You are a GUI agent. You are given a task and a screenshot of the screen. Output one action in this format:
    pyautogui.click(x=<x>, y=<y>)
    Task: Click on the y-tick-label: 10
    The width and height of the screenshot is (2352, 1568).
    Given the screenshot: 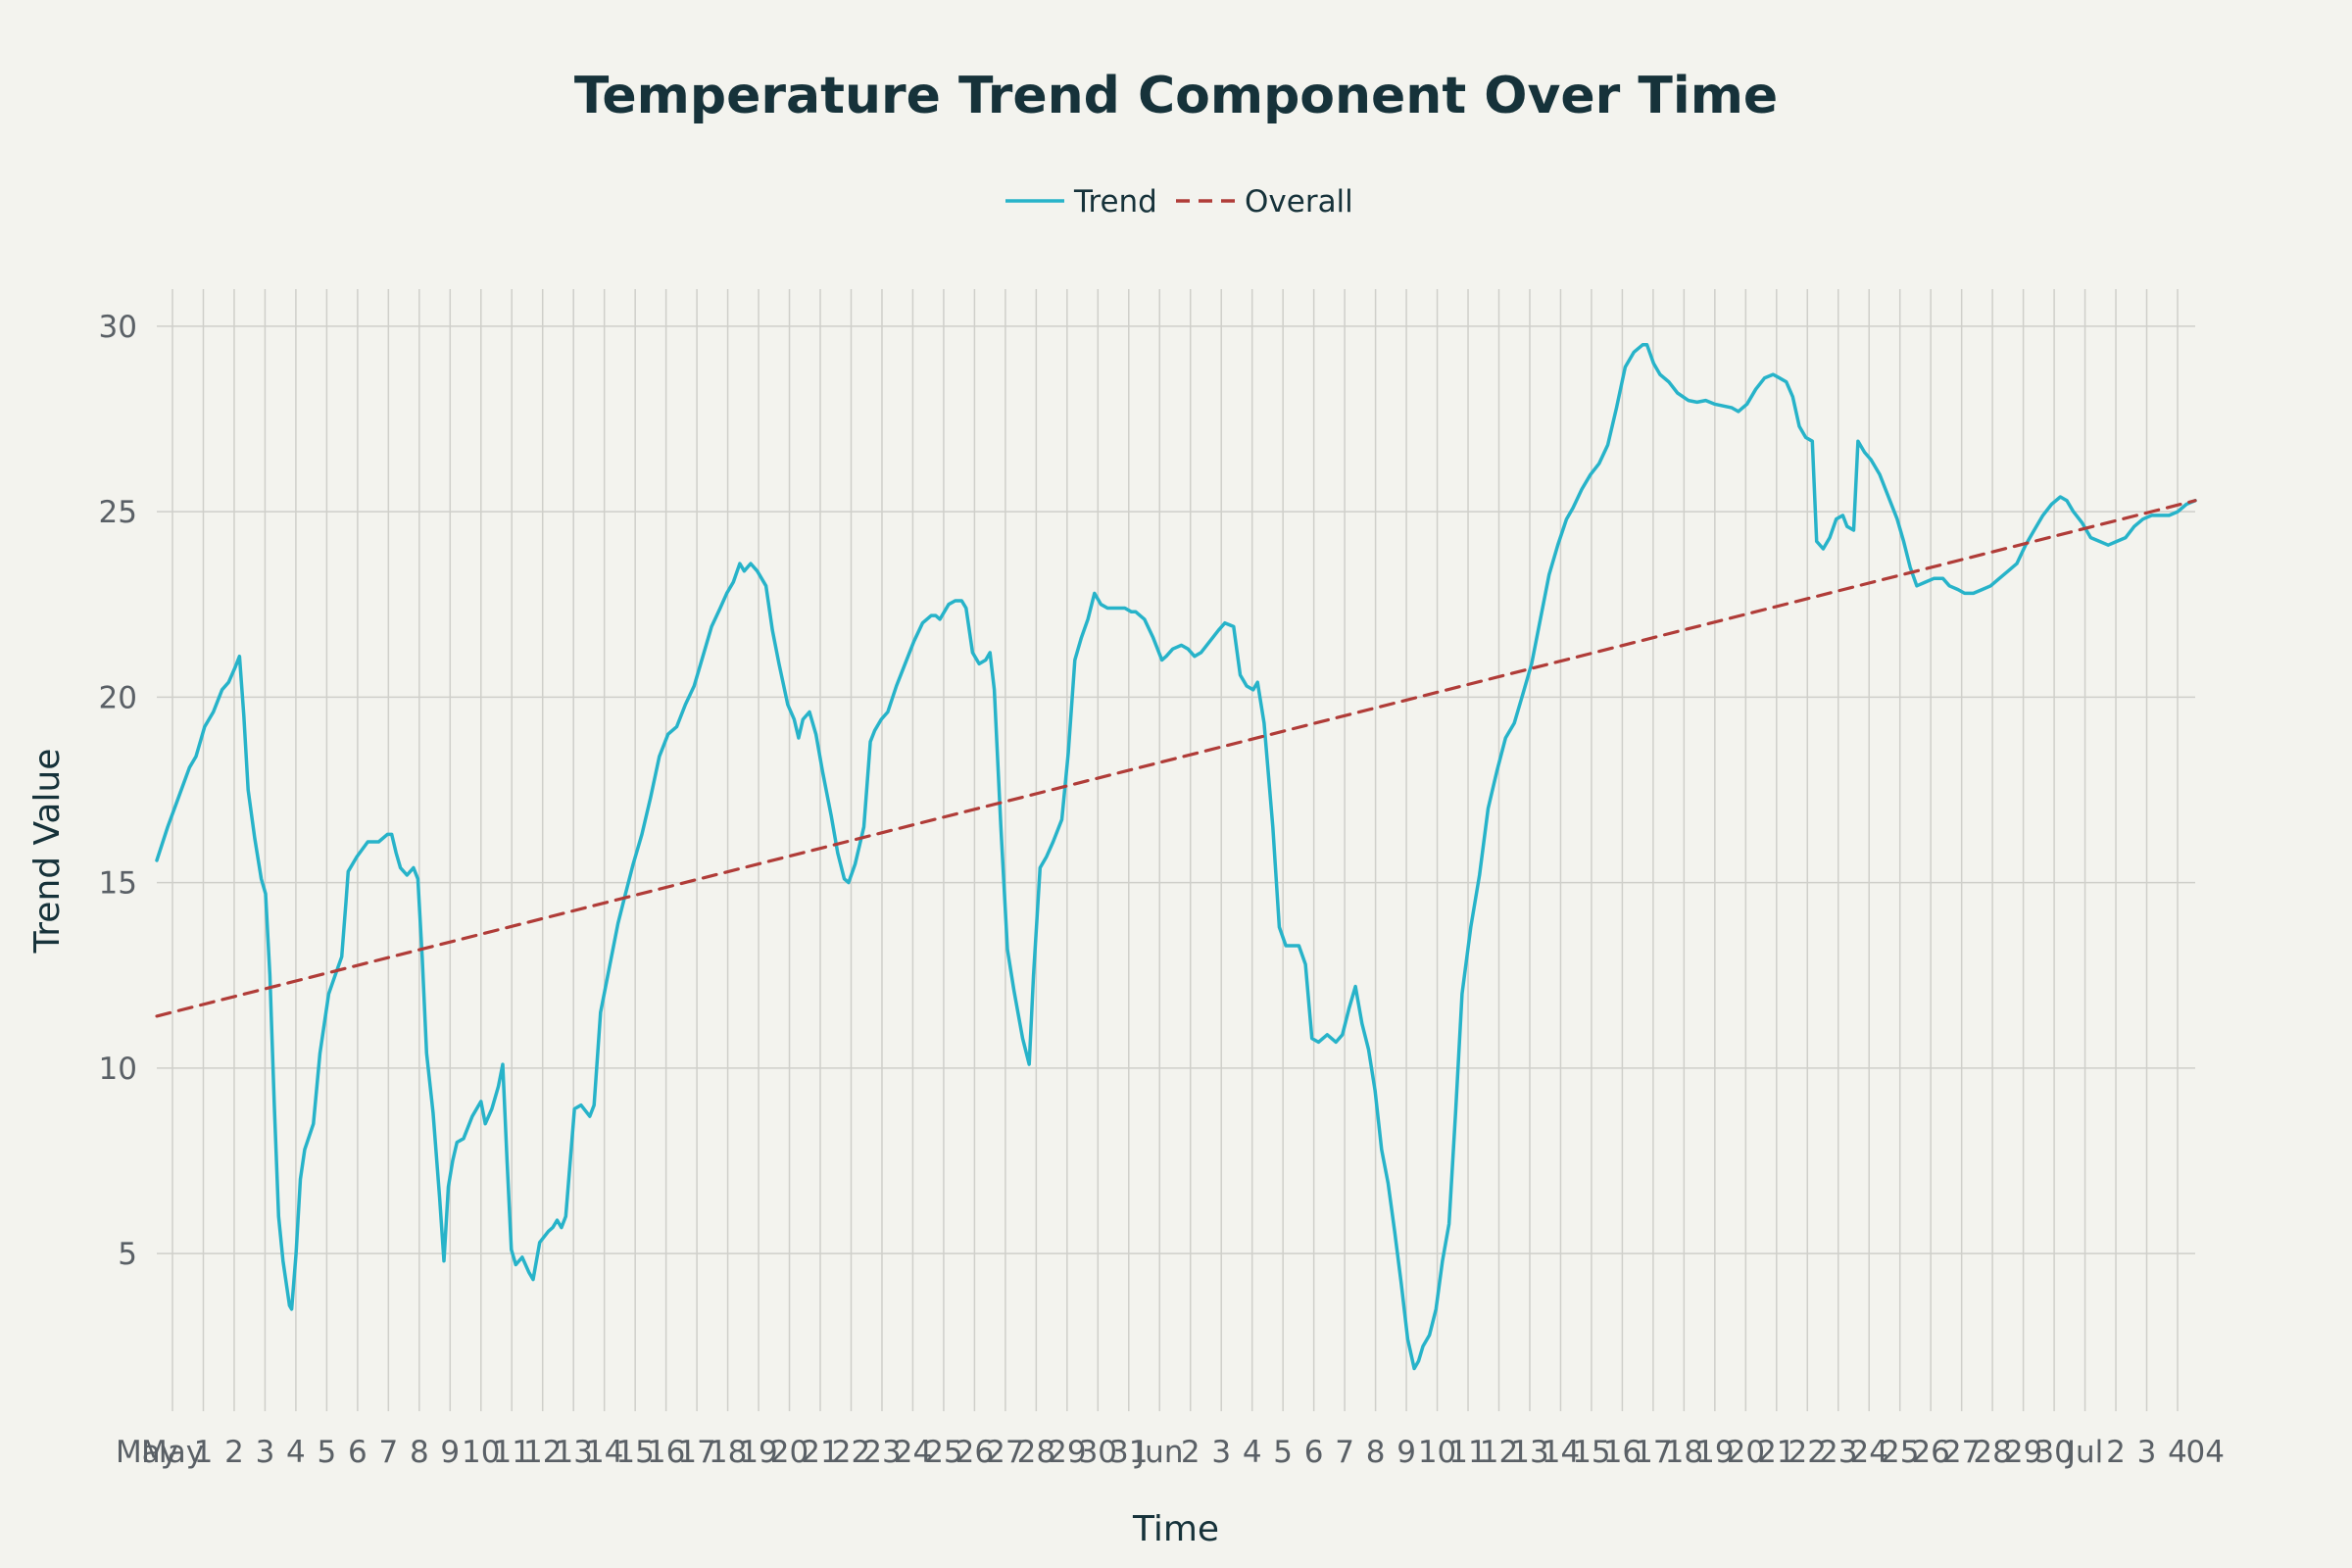 What is the action you would take?
    pyautogui.click(x=118, y=1069)
    